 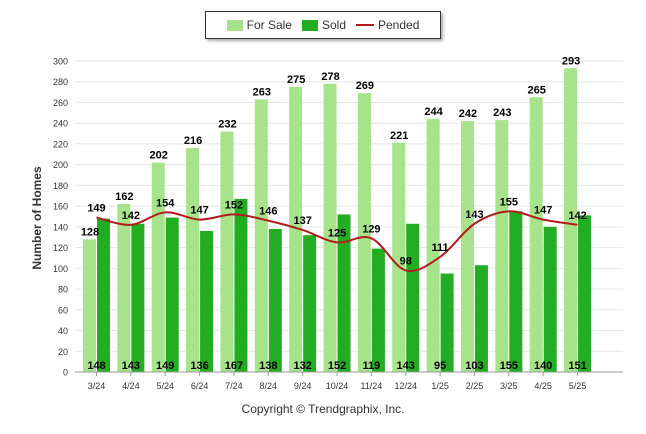 What do you see at coordinates (337, 233) in the screenshot?
I see `pended-value-label: 125` at bounding box center [337, 233].